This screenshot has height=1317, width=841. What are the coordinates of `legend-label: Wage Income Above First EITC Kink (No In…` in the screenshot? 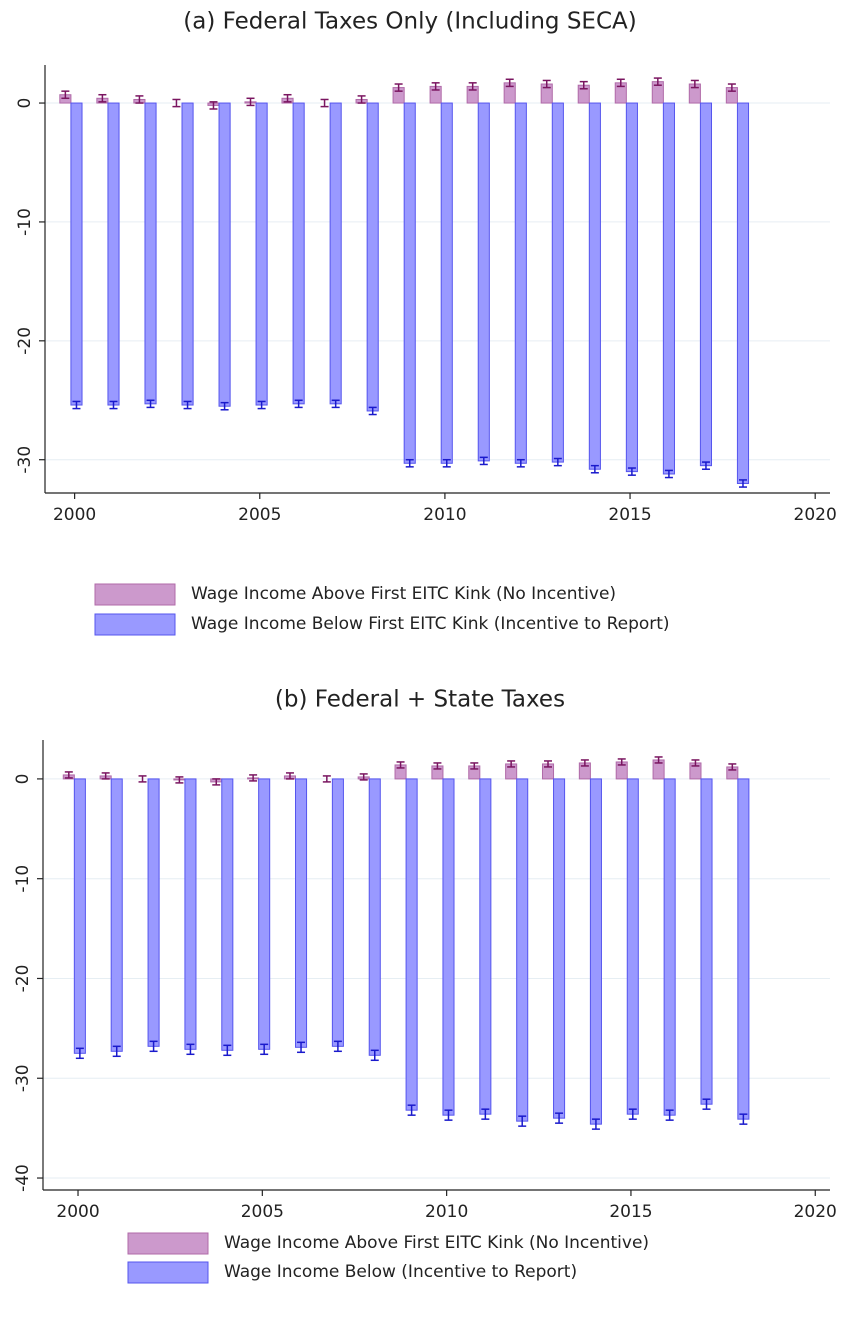 It's located at (436, 1243).